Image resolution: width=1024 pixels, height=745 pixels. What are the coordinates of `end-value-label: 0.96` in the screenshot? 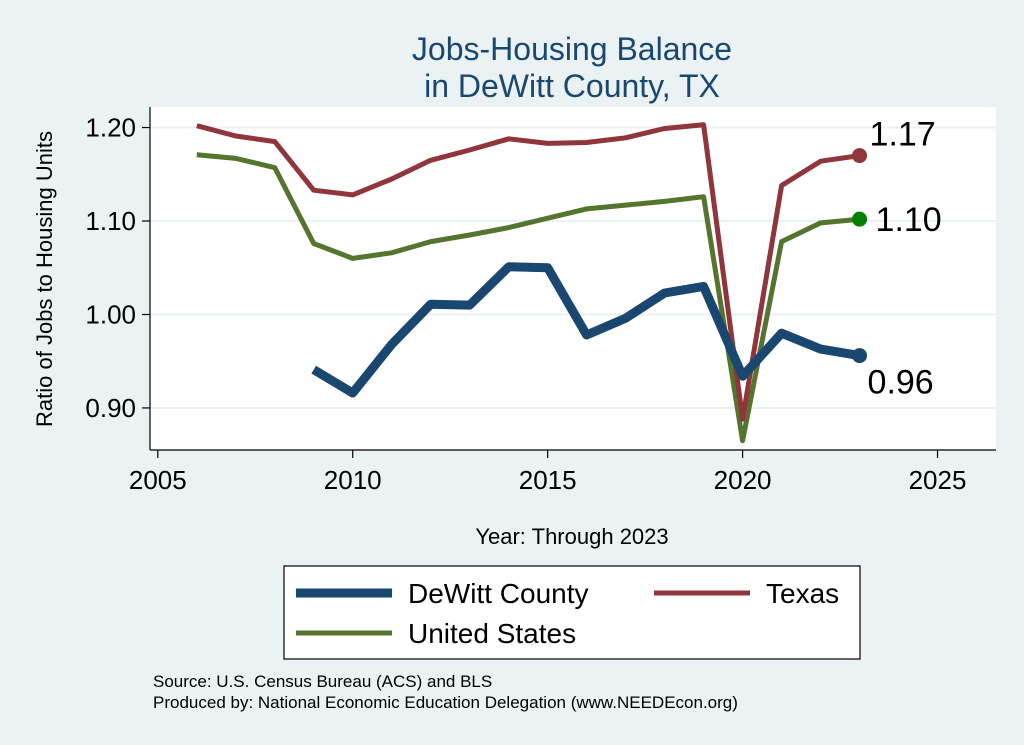 It's located at (901, 383).